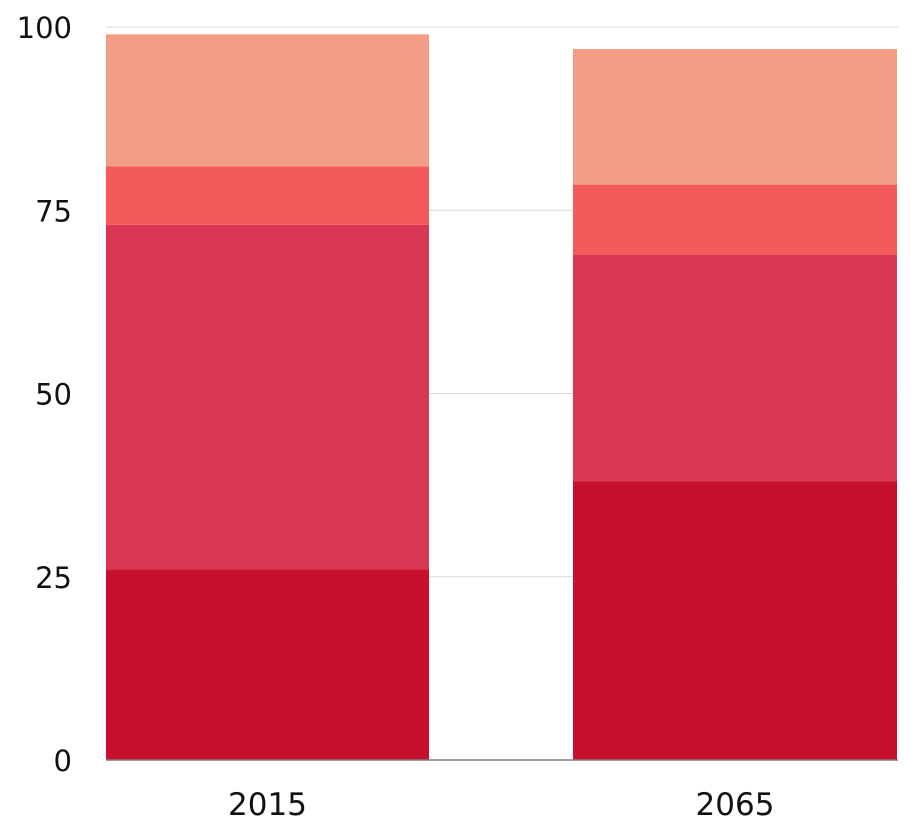 The image size is (911, 818). I want to click on y-tick-label-0: 0, so click(63, 761).